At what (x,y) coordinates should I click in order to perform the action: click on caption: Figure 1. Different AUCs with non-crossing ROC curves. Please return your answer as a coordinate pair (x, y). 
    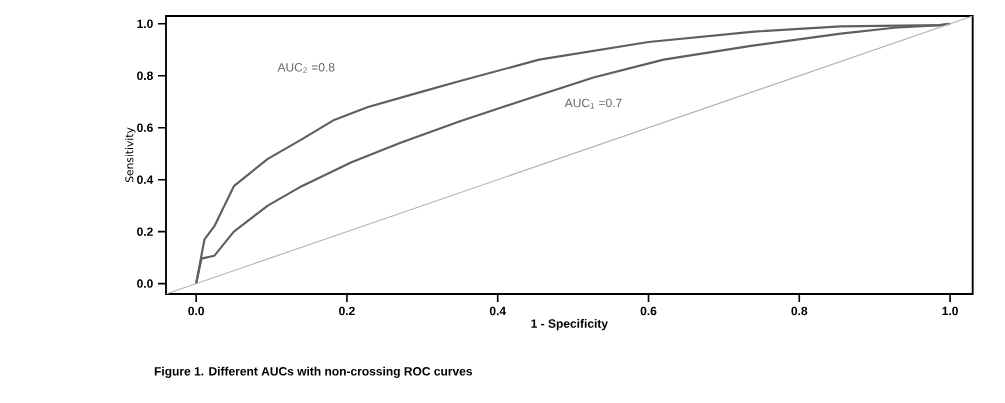
    Looking at the image, I should click on (313, 372).